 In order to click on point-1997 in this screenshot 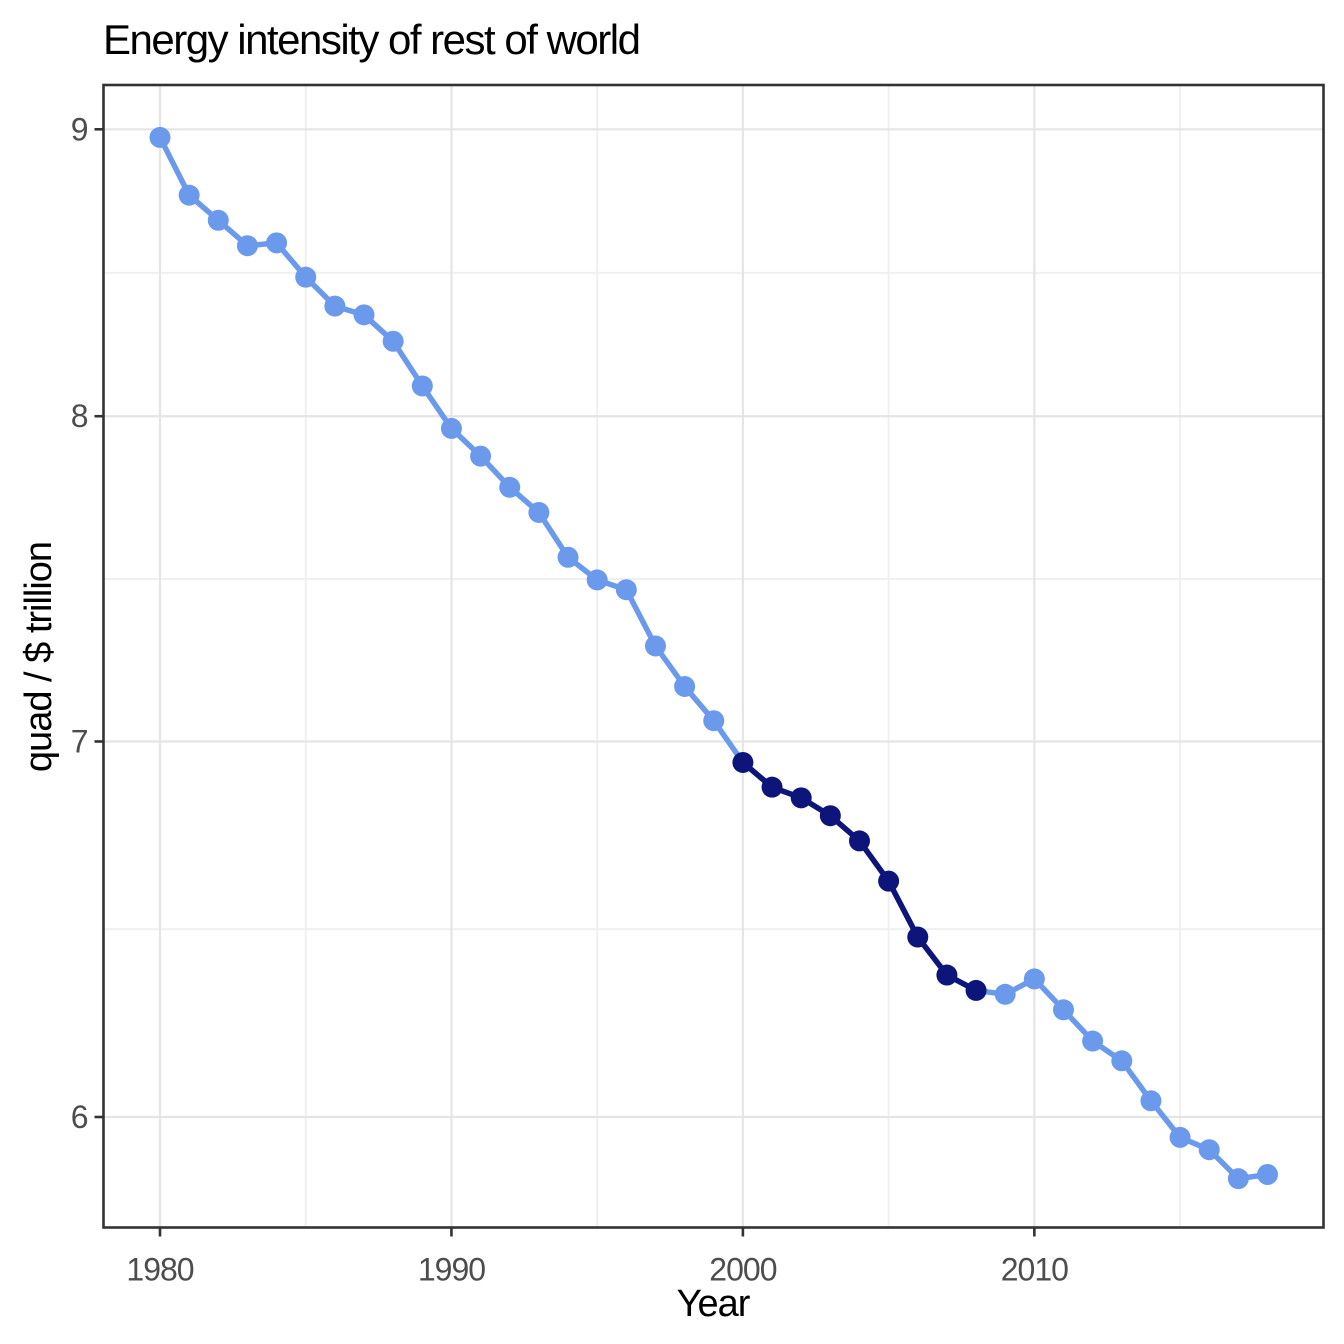, I will do `click(655, 646)`.